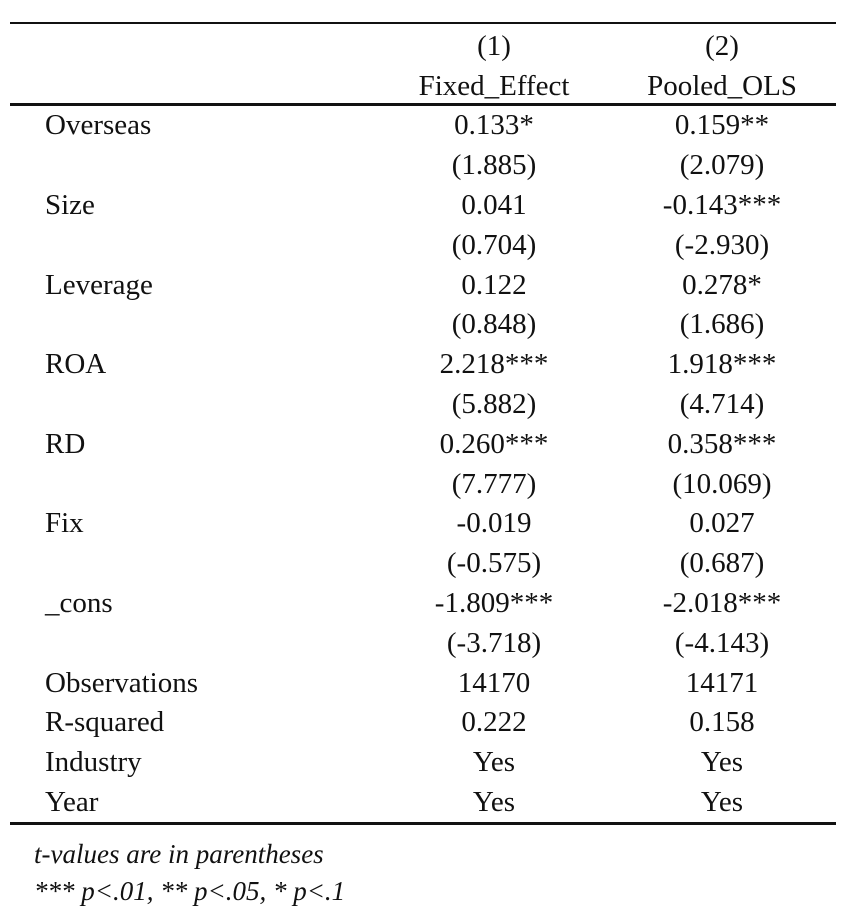 This screenshot has width=846, height=920. What do you see at coordinates (722, 682) in the screenshot?
I see `pooled-ols-value: 14171` at bounding box center [722, 682].